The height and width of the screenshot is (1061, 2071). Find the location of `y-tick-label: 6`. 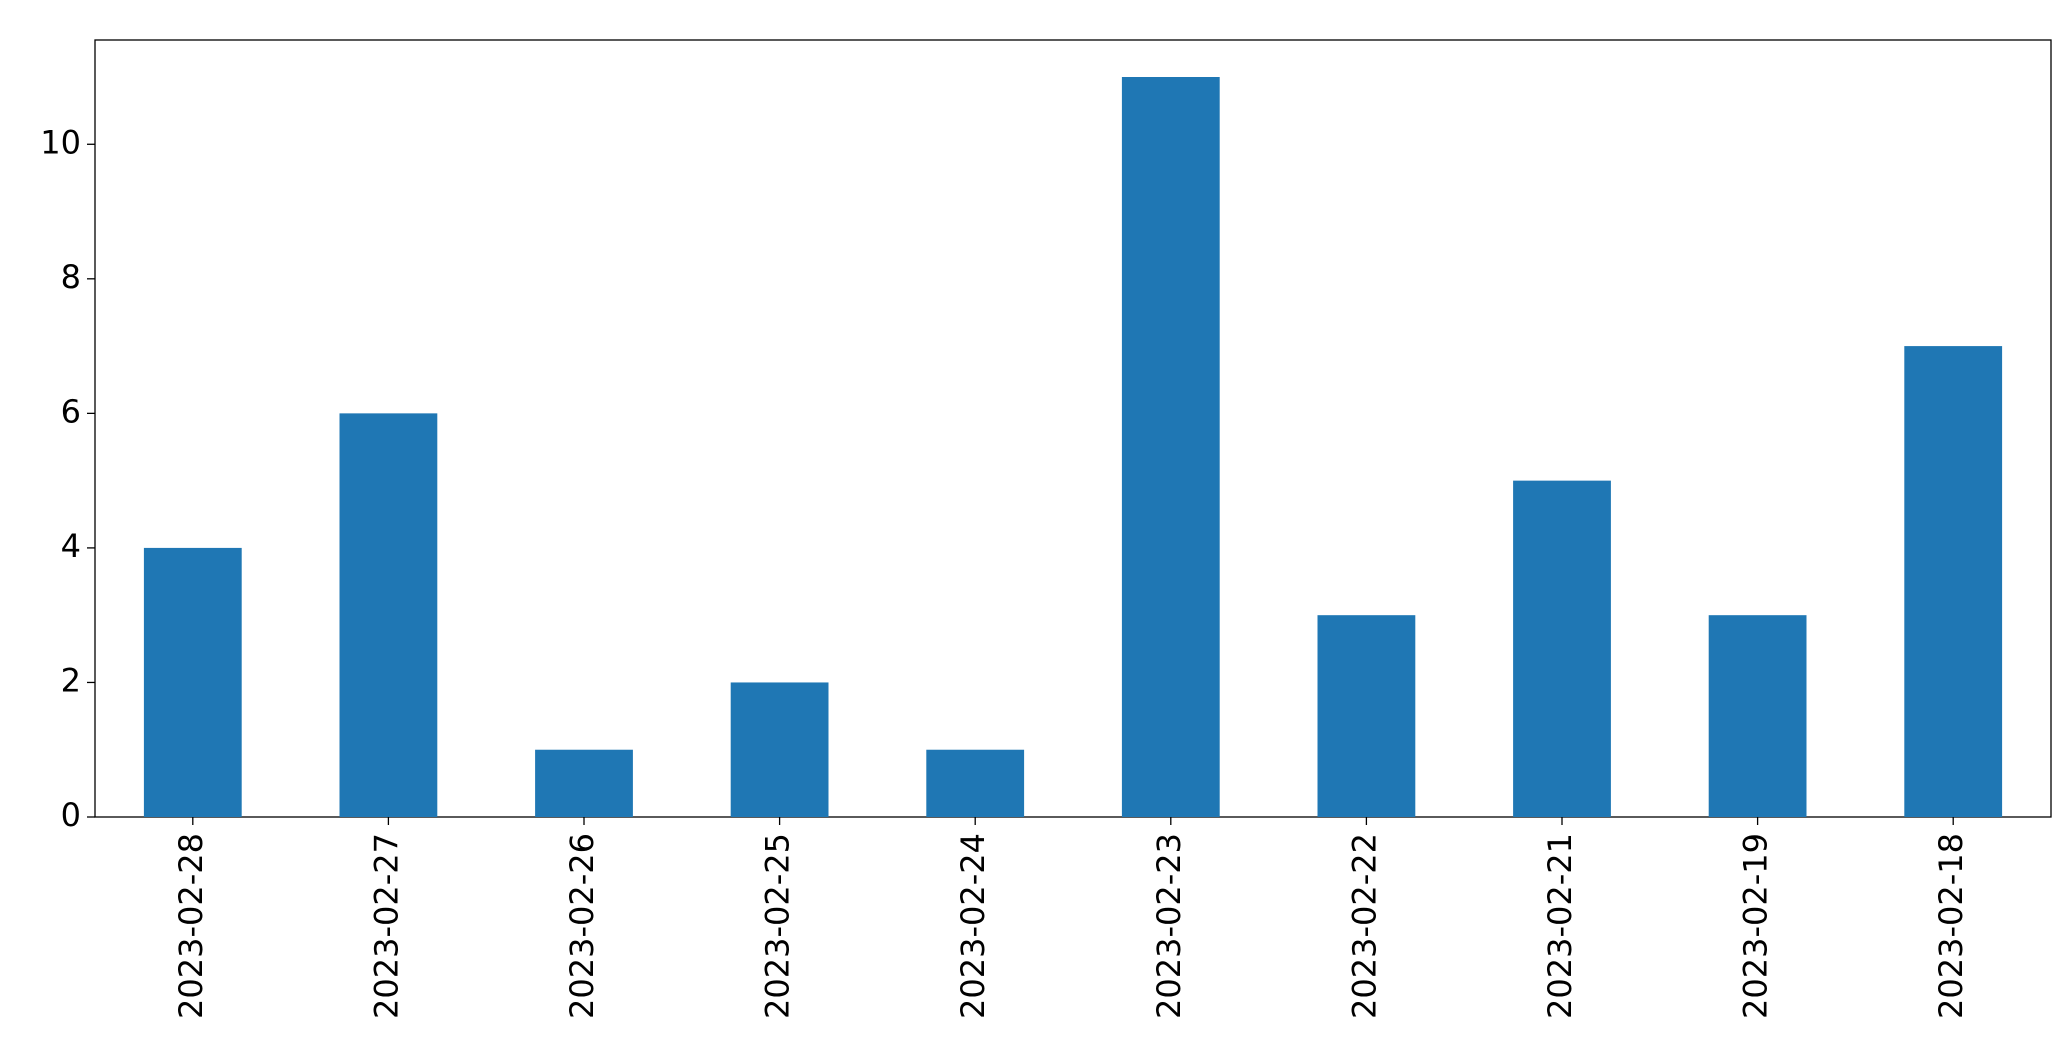

y-tick-label: 6 is located at coordinates (71, 411).